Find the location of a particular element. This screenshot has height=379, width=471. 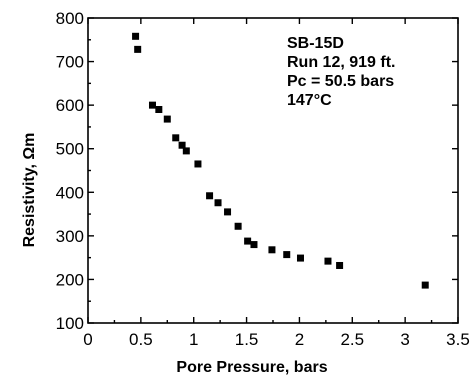

y-axis-title: Resistivity, Ωm is located at coordinates (29, 190).